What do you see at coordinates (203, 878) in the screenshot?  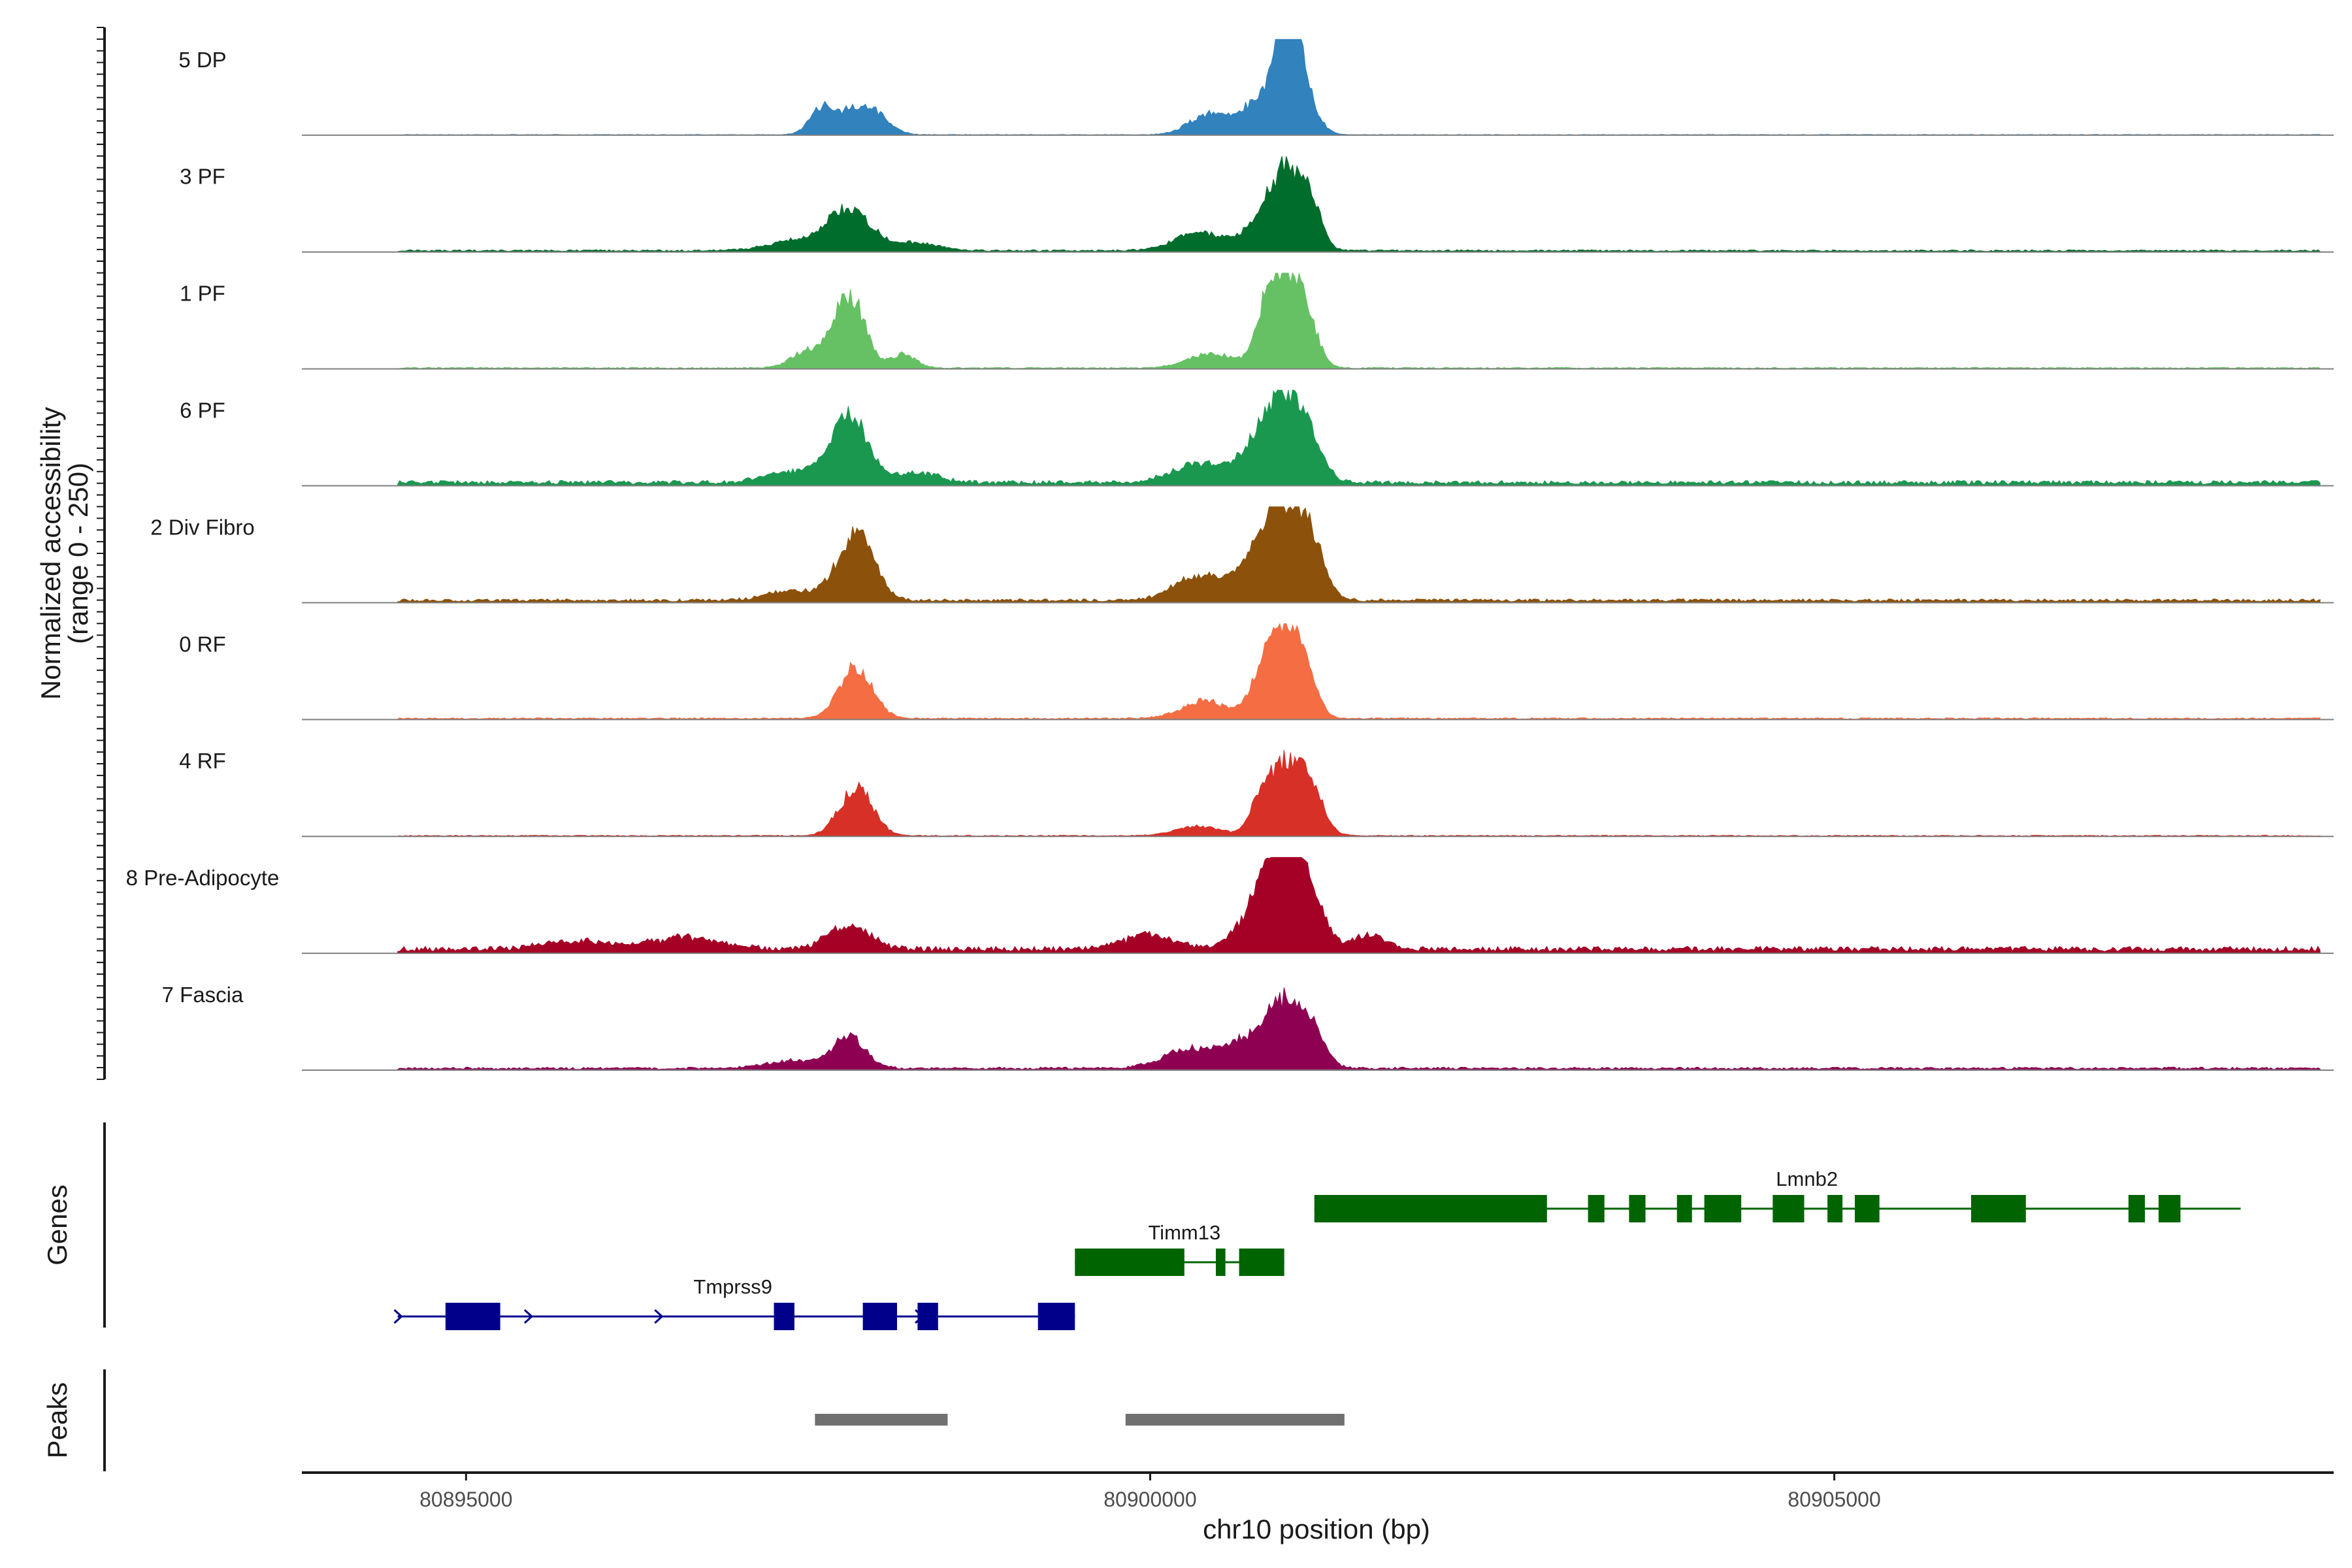 I see `track-label: 8 Pre-Adipocyte` at bounding box center [203, 878].